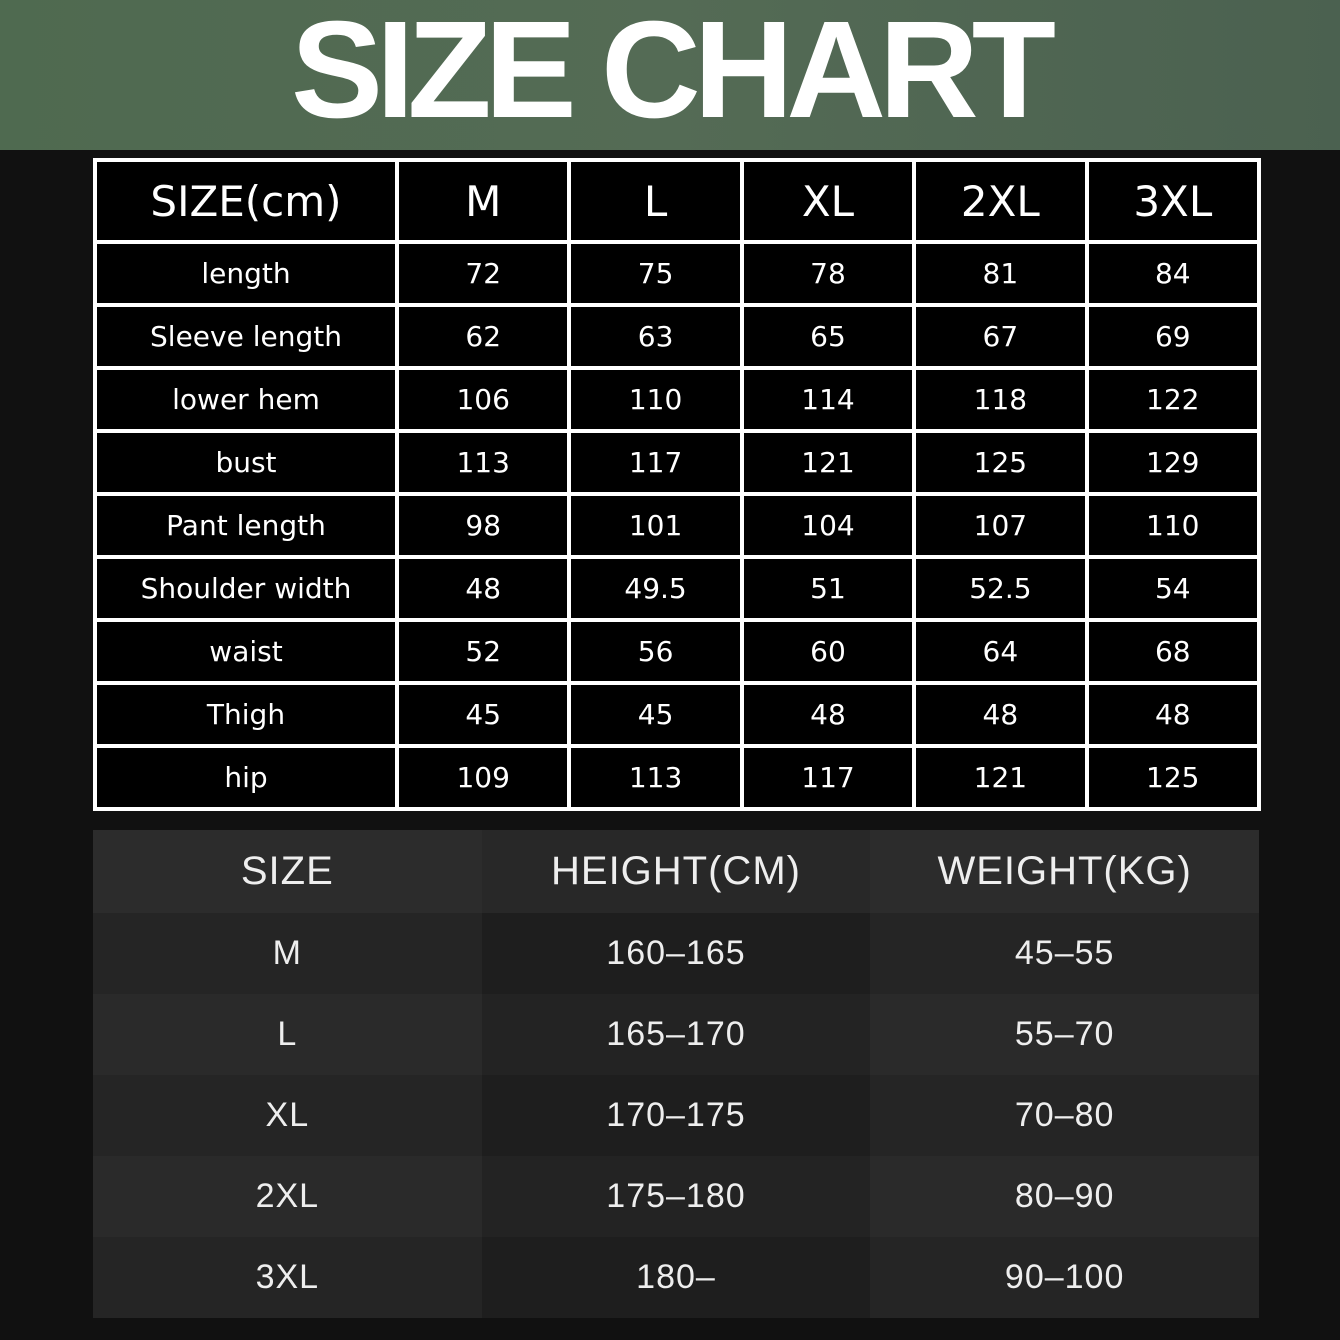  What do you see at coordinates (655, 336) in the screenshot?
I see `table-cell: 63` at bounding box center [655, 336].